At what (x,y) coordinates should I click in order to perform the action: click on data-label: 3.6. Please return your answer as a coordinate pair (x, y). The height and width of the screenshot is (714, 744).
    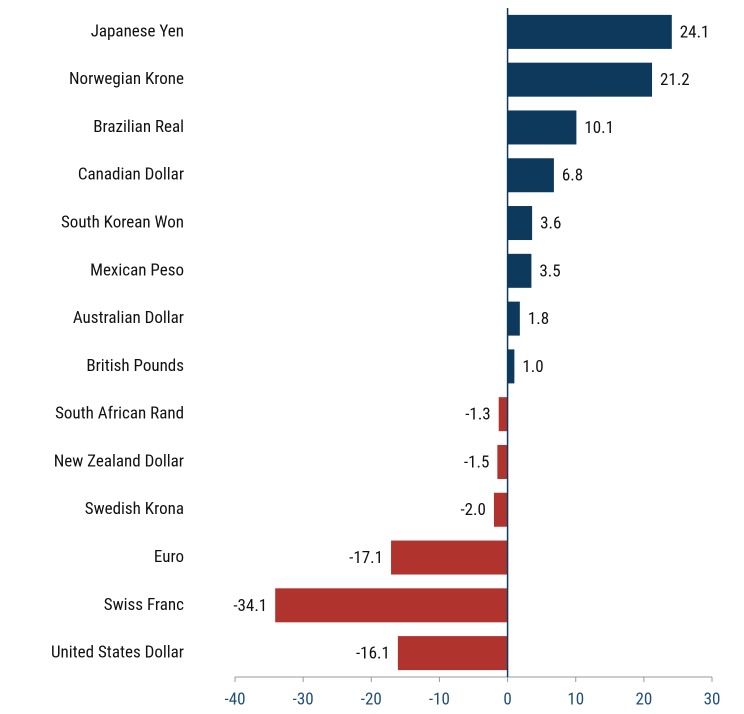
    Looking at the image, I should click on (550, 224).